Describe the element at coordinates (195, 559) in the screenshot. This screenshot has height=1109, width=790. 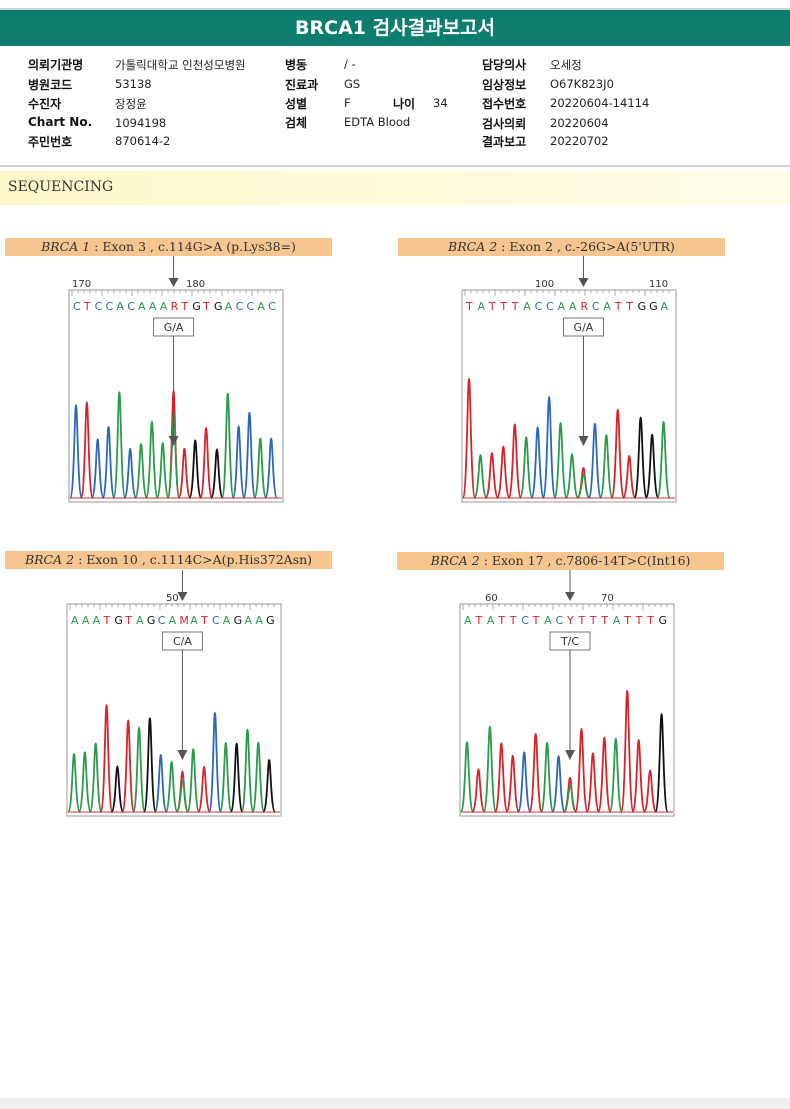
I see `variant-detail: : Exon 10 , c.1114C>A(p.His372Asn)` at that location.